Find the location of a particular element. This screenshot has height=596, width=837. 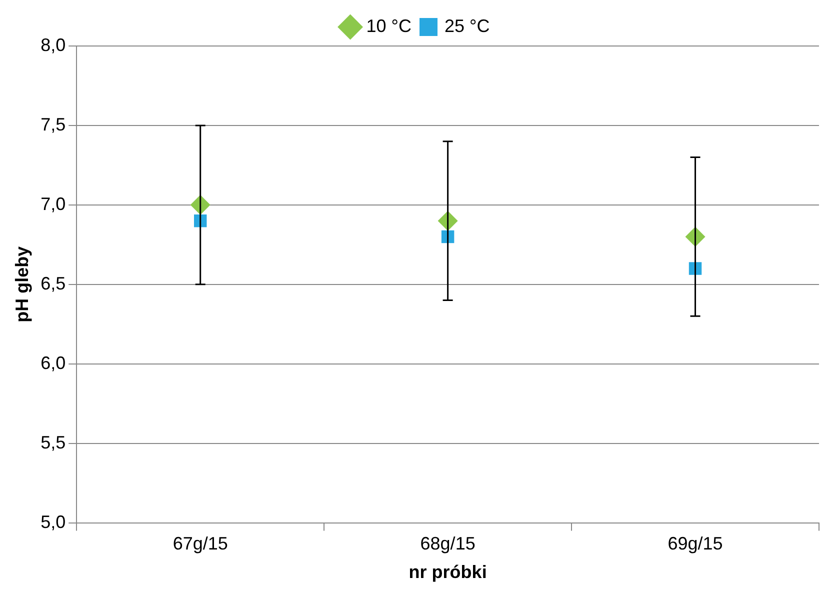

legend-label: 25 °C is located at coordinates (467, 26).